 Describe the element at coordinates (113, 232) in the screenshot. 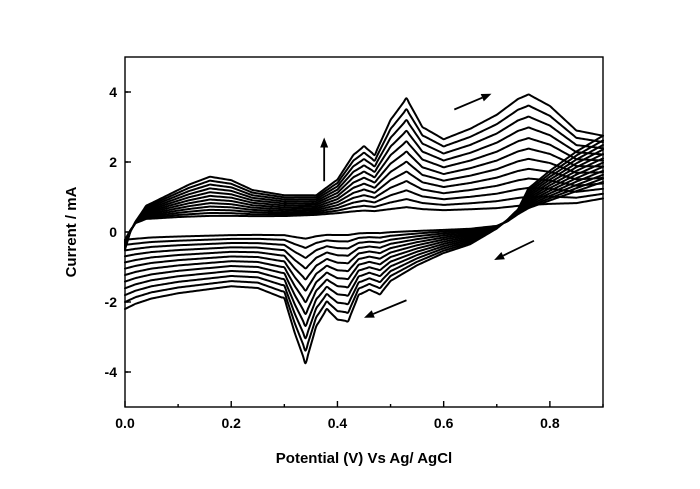

I see `y-tick-label: 0` at that location.